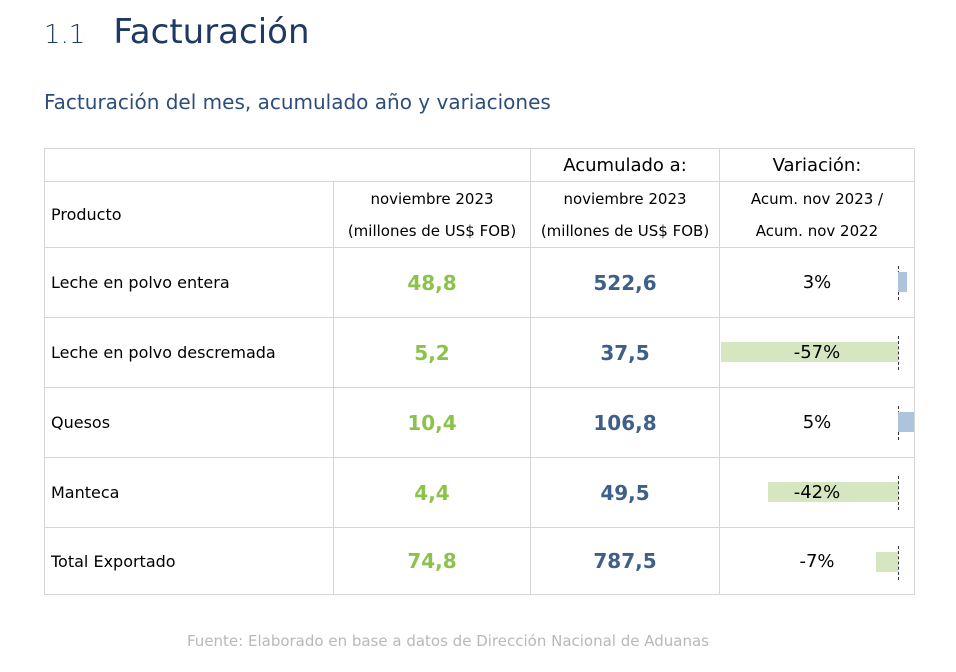  I want to click on header-acum-title: Acumulado a:, so click(625, 165).